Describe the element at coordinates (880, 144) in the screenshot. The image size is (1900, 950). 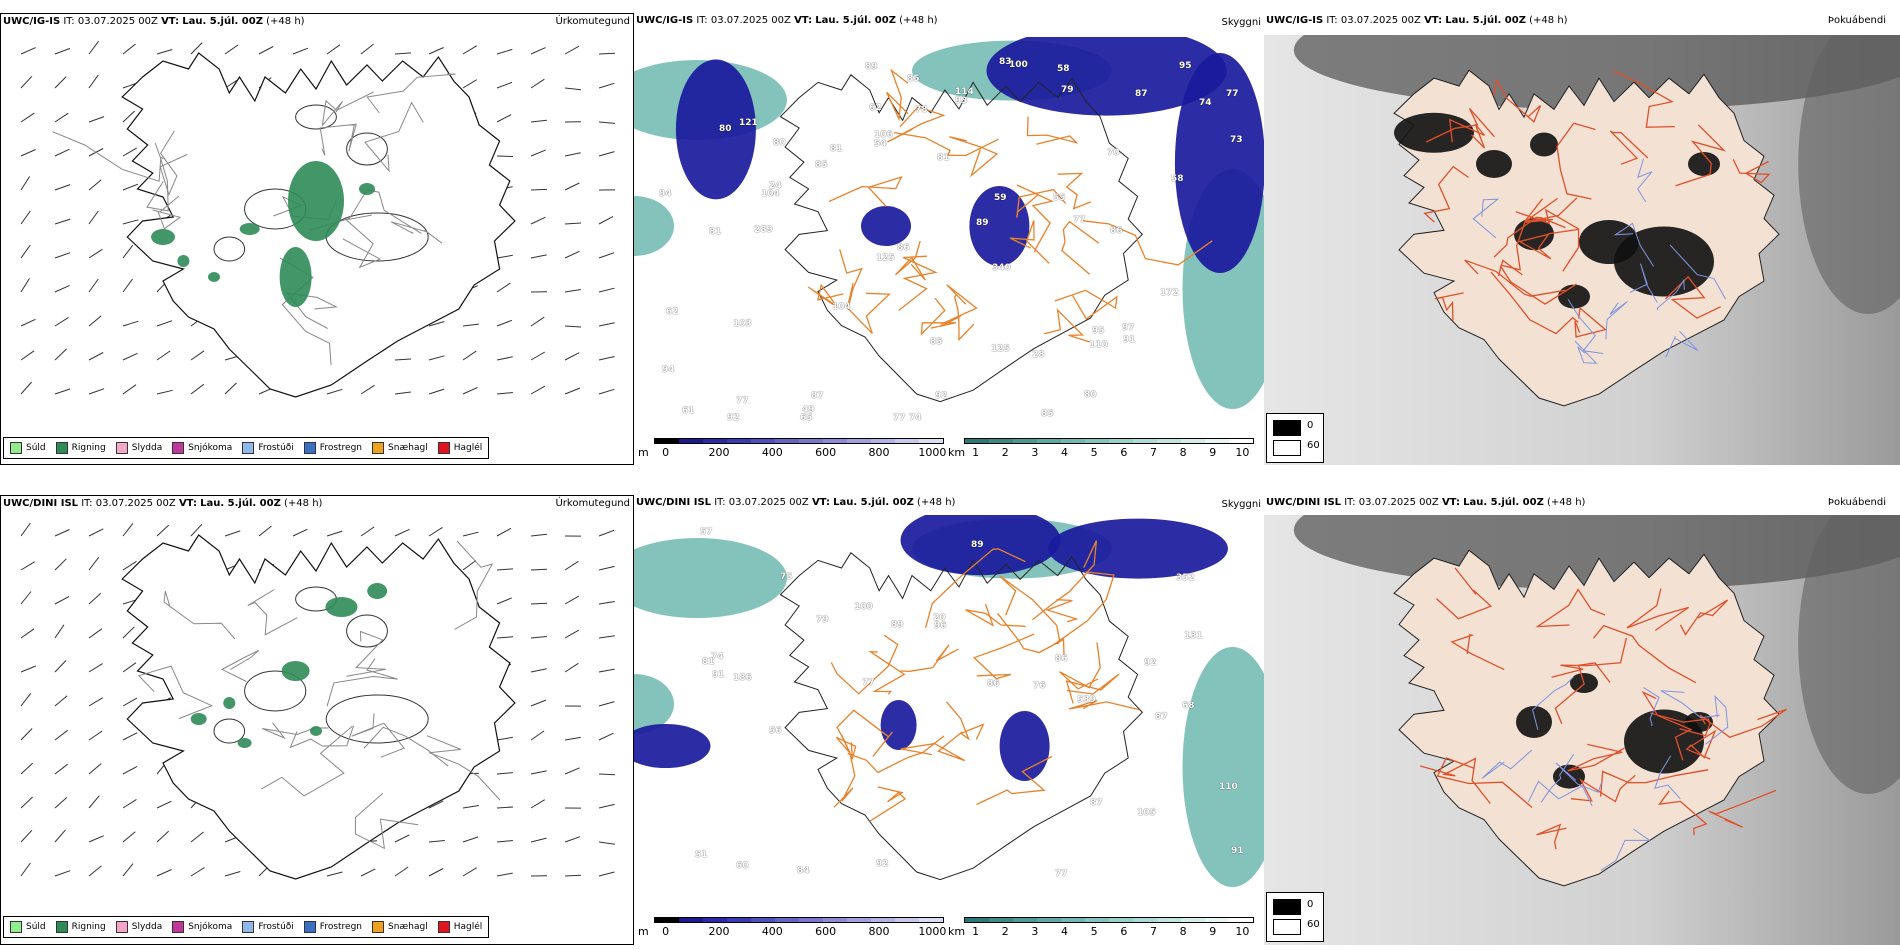
I see `cloud-base-value: 54` at that location.